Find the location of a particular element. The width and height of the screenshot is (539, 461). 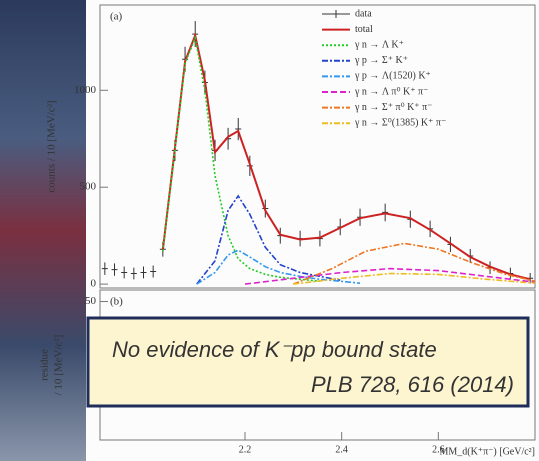

legend-label: data is located at coordinates (363, 13).